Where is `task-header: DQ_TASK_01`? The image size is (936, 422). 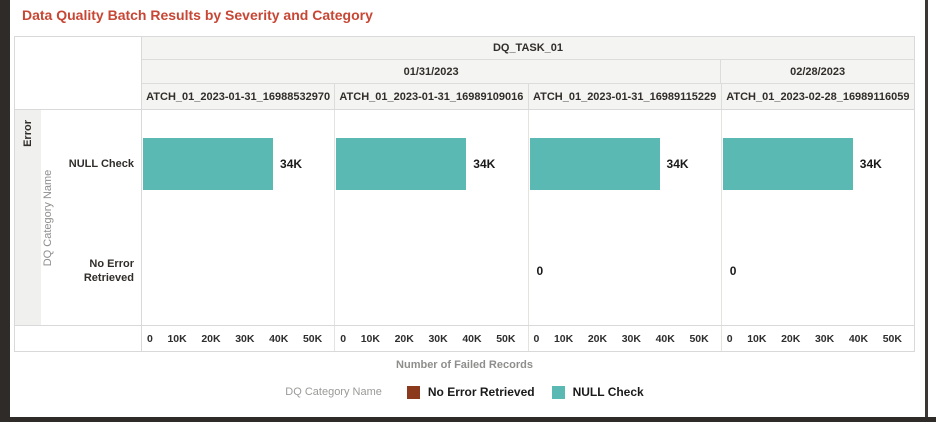
task-header: DQ_TASK_01 is located at coordinates (528, 47).